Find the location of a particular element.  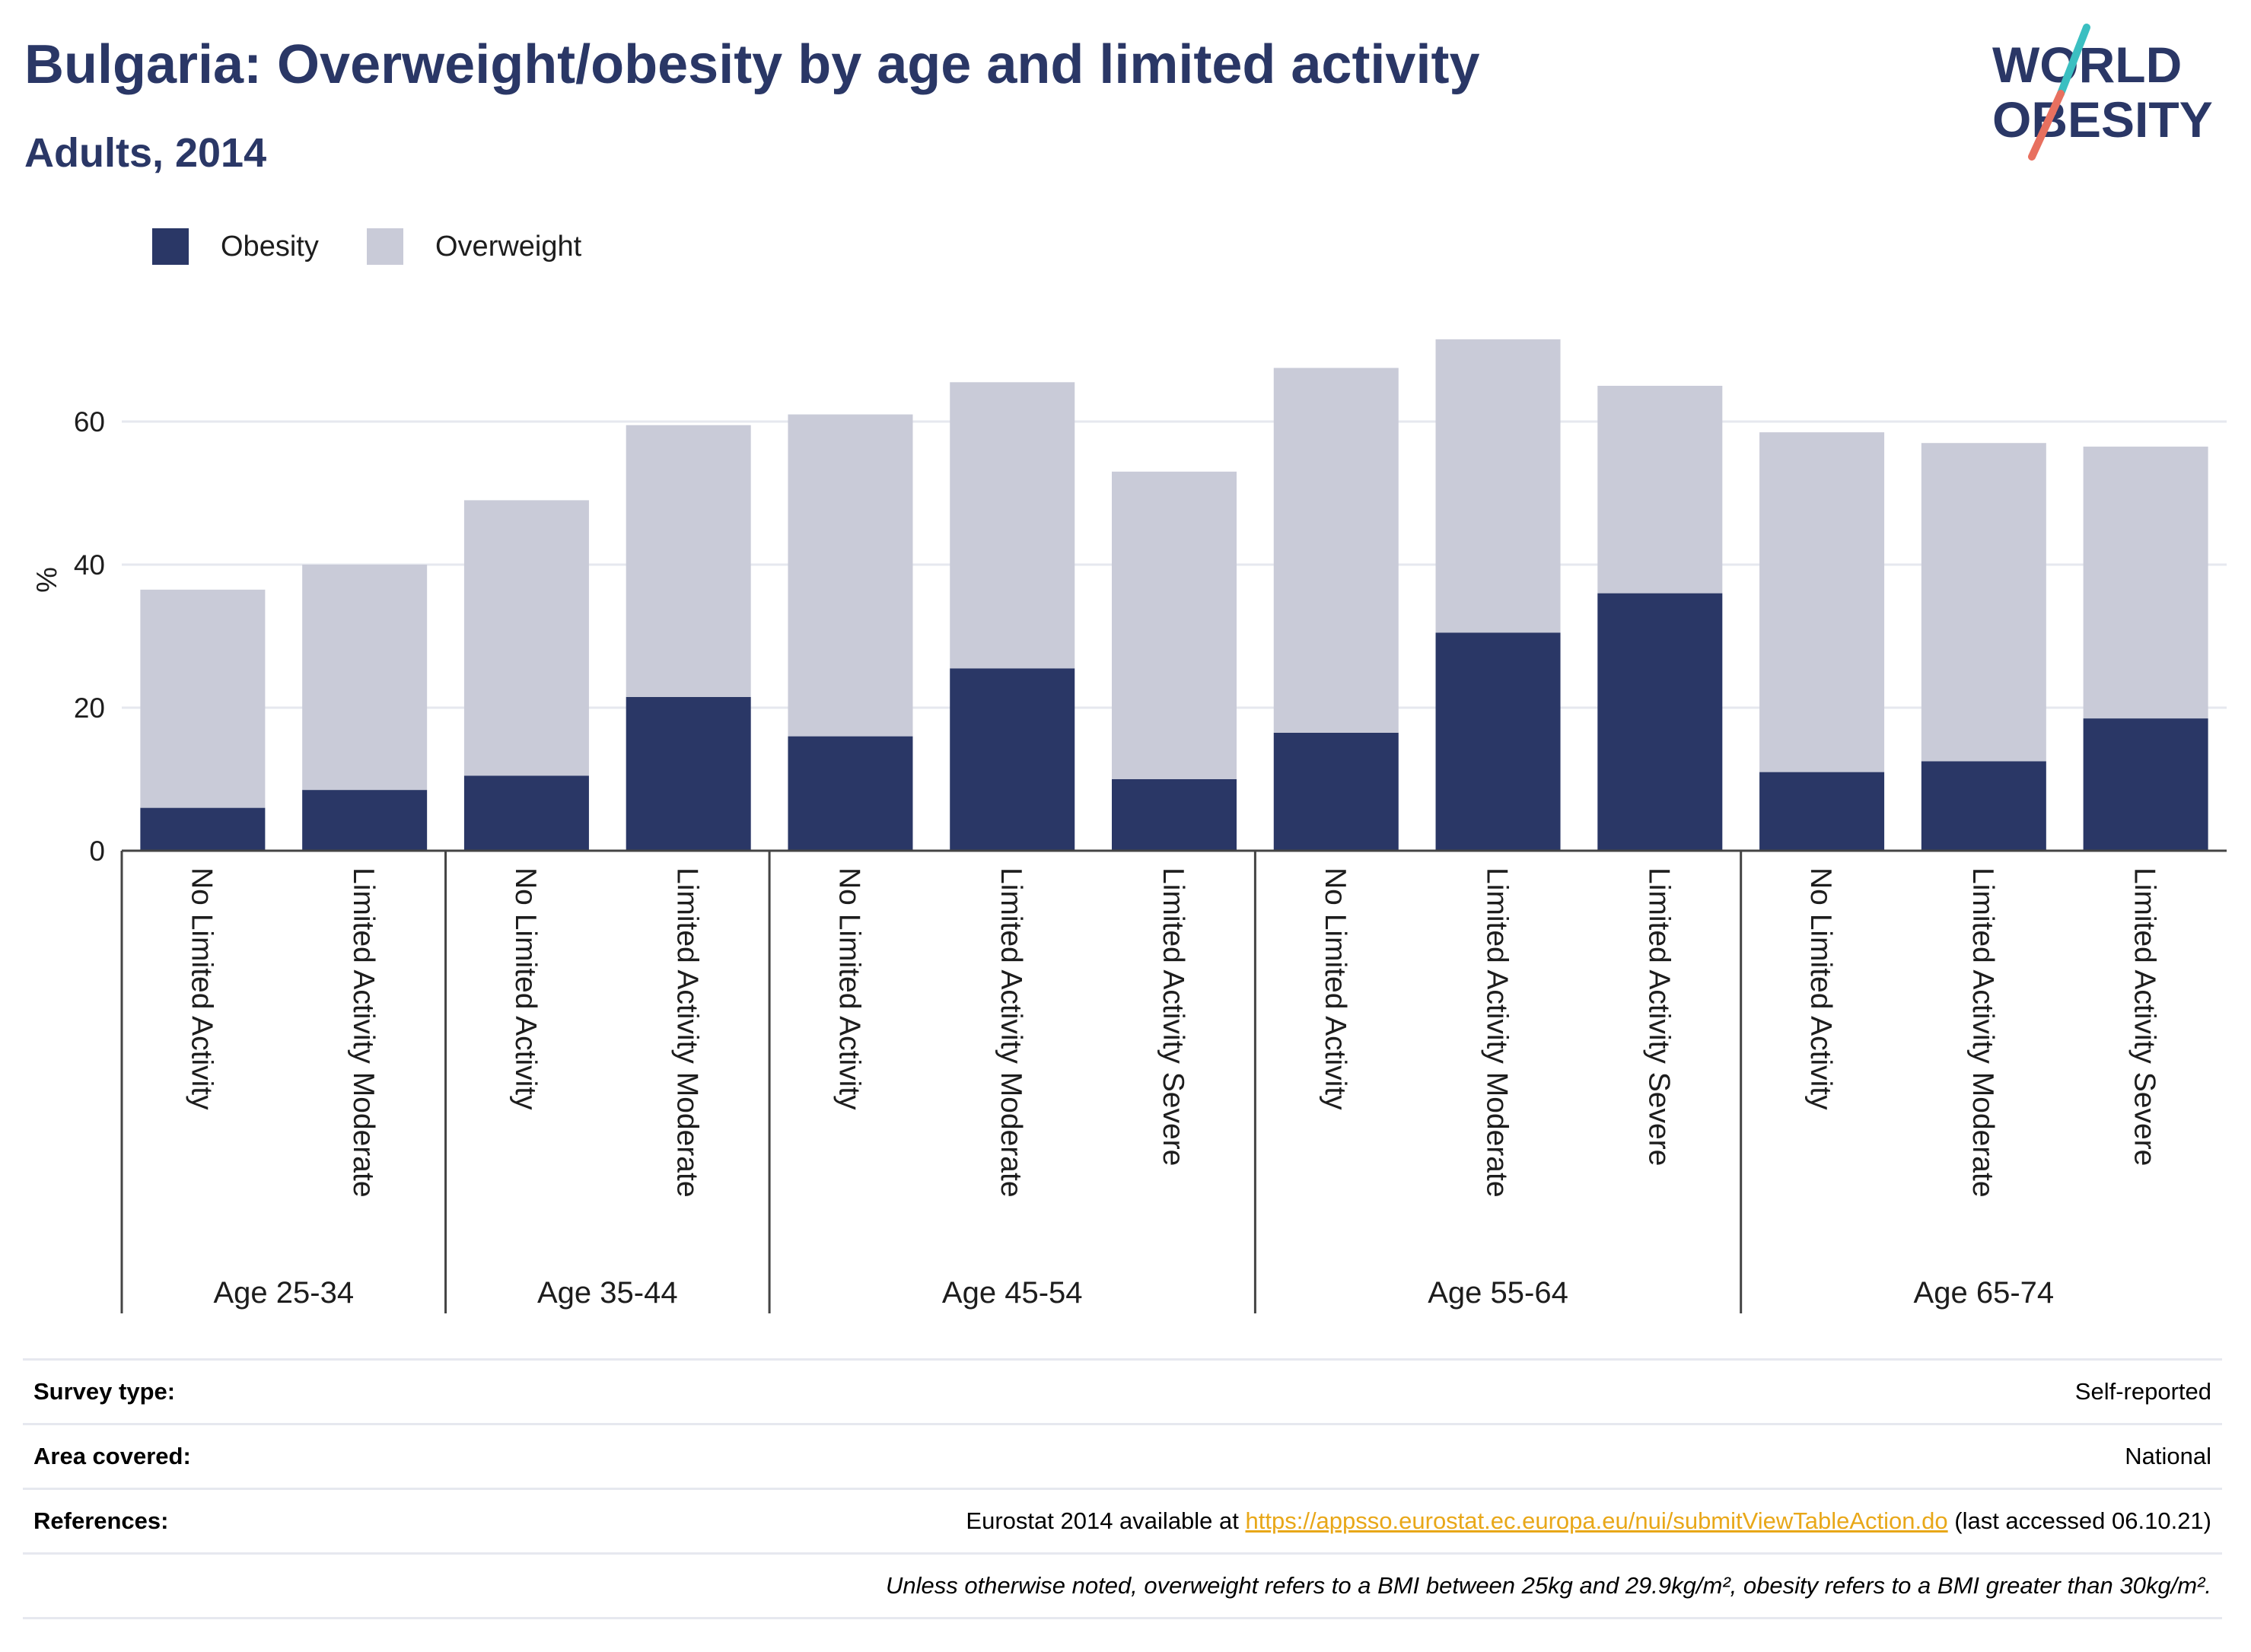

legend-label-obesity: Obesity is located at coordinates (270, 246).